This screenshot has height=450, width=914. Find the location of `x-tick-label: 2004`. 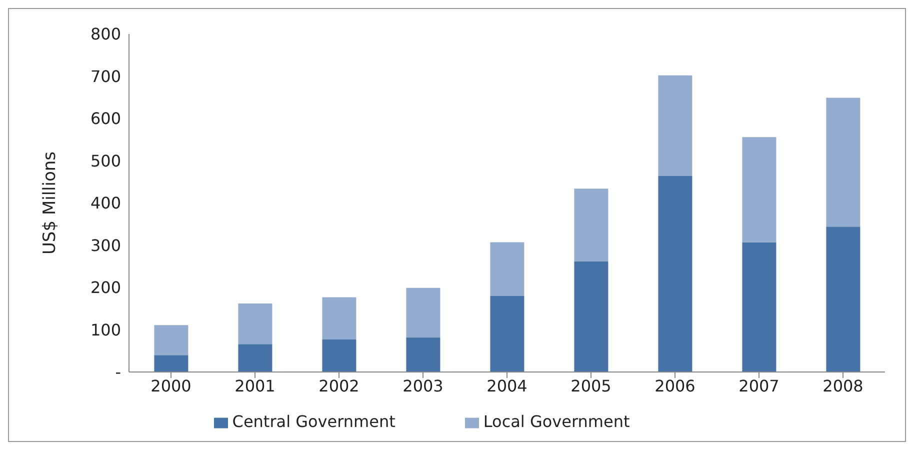

x-tick-label: 2004 is located at coordinates (507, 386).